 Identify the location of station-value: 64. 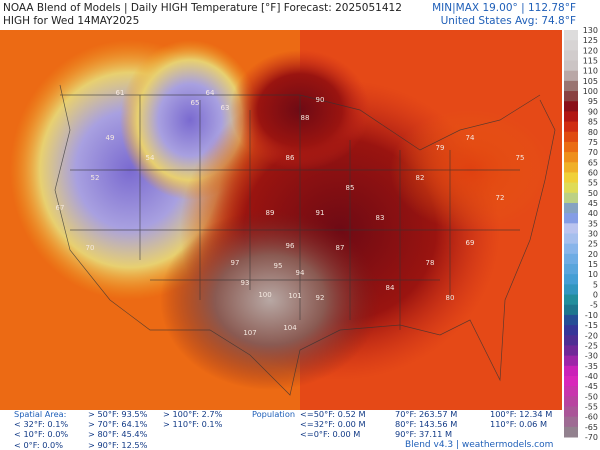
(210, 93).